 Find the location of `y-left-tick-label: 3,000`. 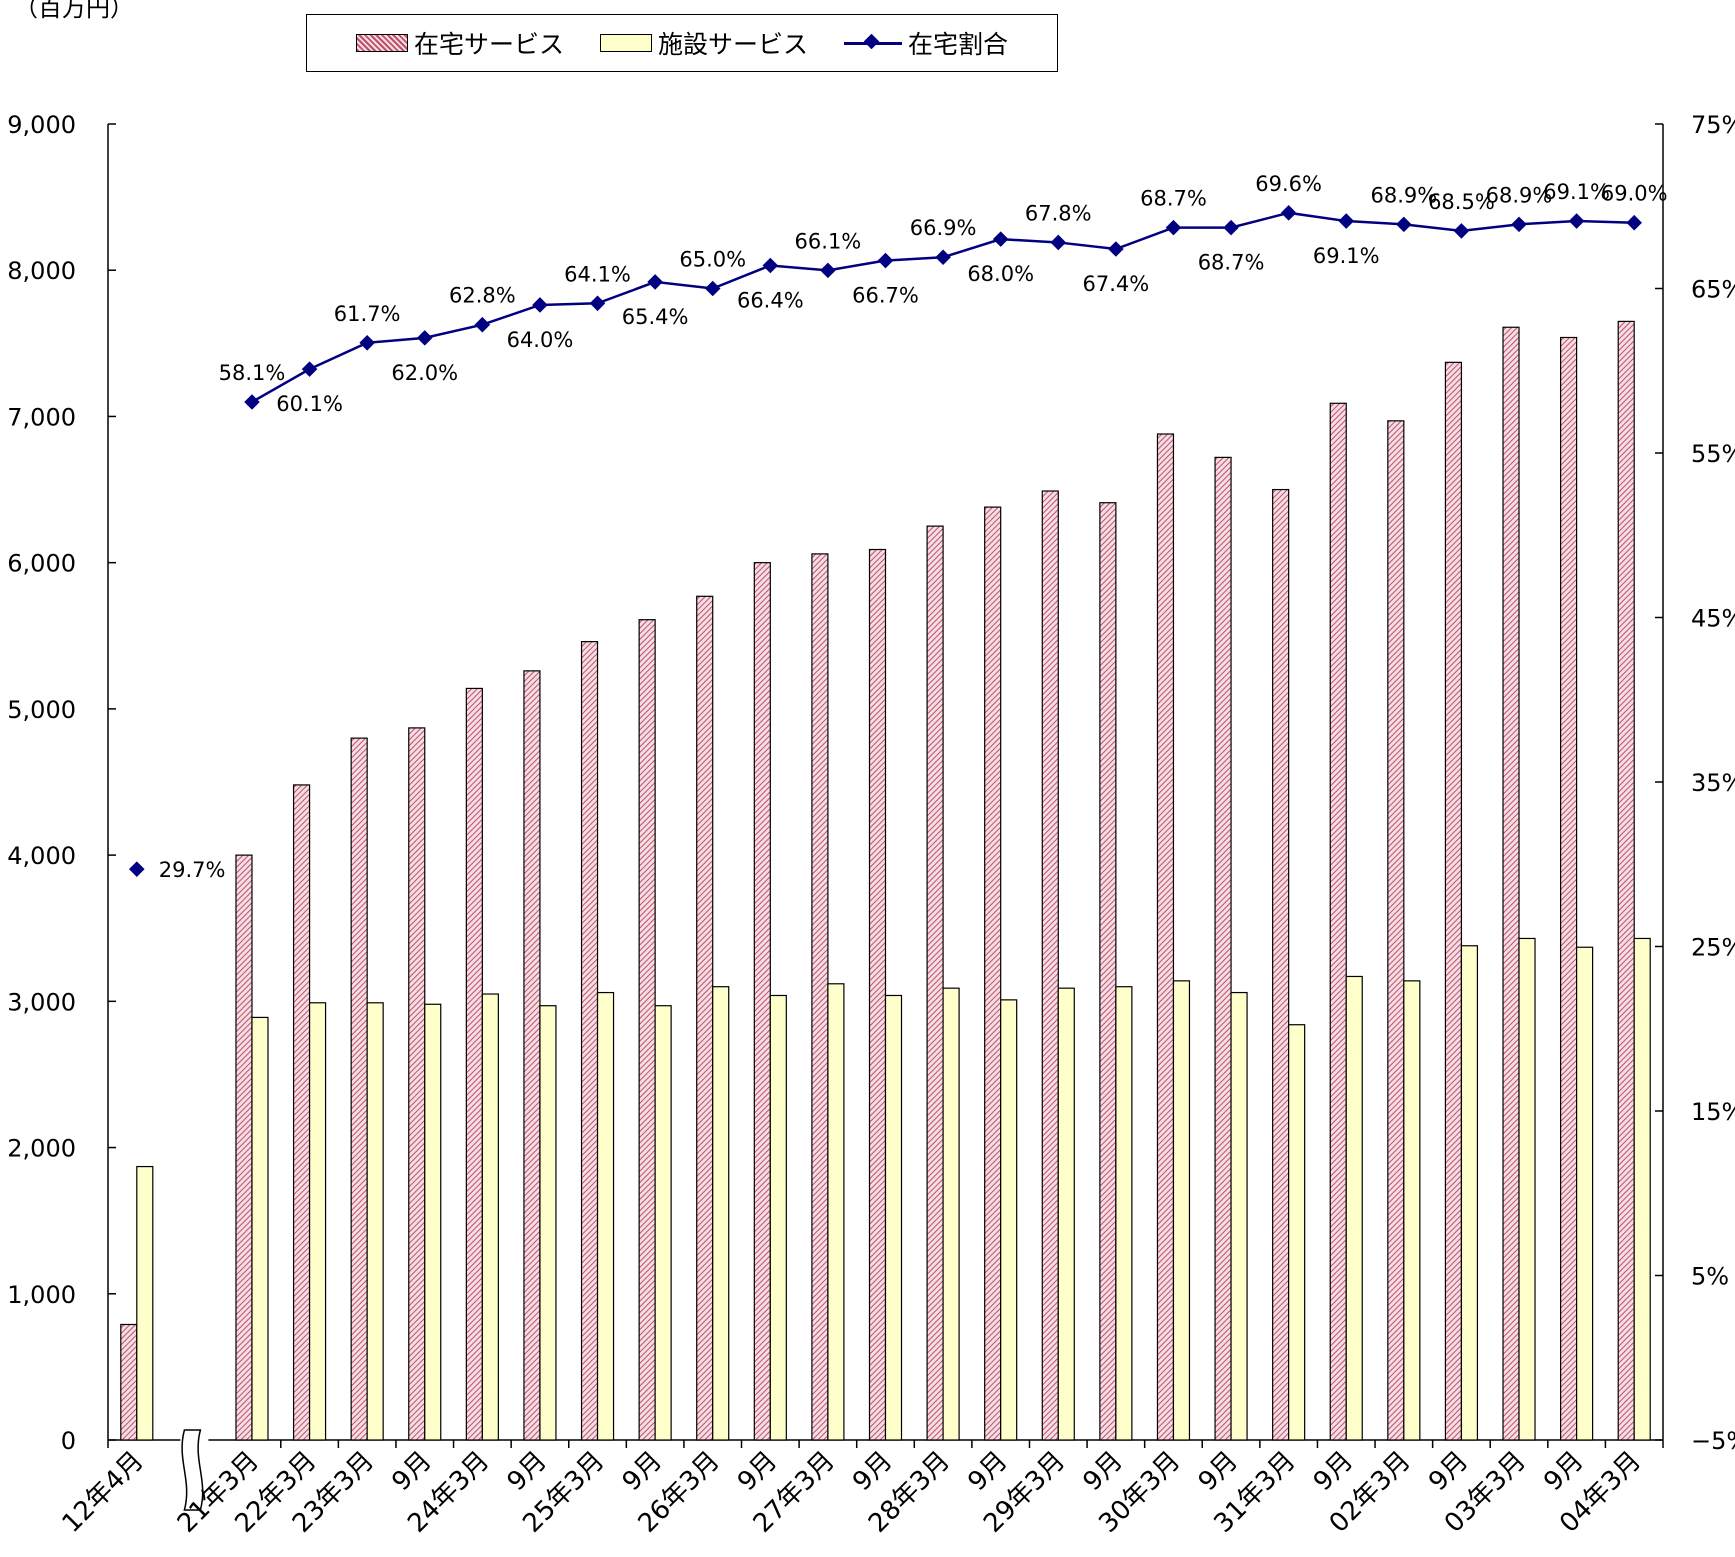

y-left-tick-label: 3,000 is located at coordinates (41, 1002).